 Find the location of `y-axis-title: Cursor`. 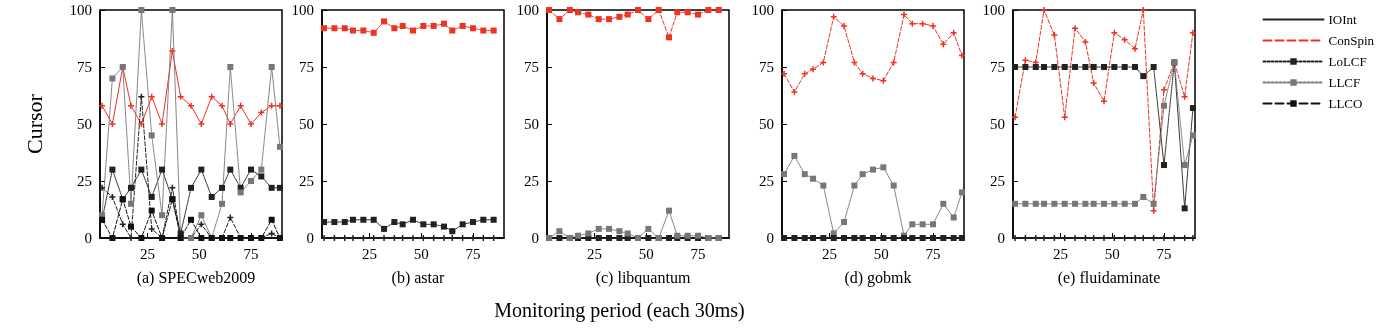

y-axis-title: Cursor is located at coordinates (34, 123).